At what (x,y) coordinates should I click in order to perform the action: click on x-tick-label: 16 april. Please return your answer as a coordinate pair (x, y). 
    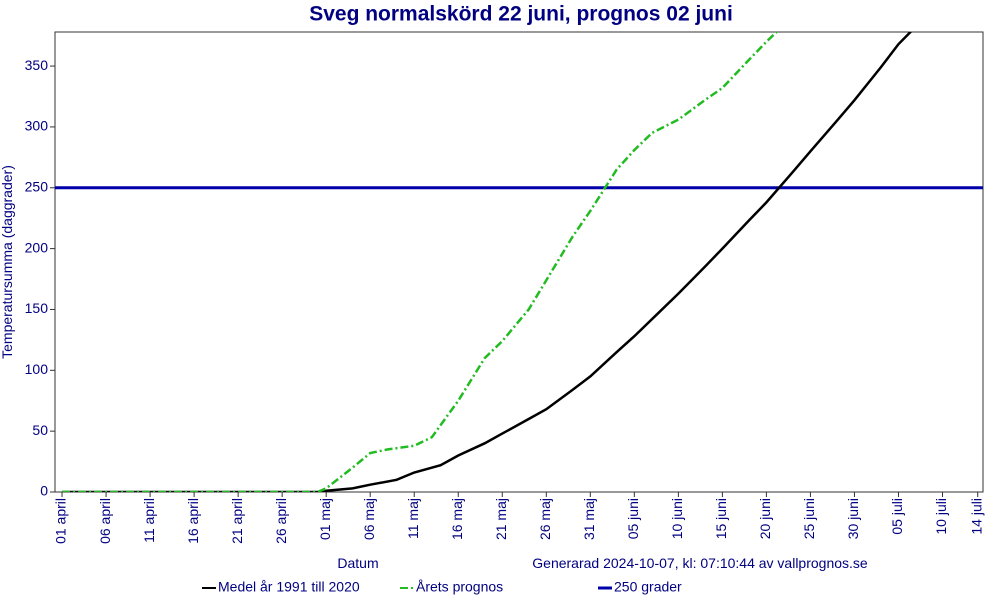
    Looking at the image, I should click on (193, 521).